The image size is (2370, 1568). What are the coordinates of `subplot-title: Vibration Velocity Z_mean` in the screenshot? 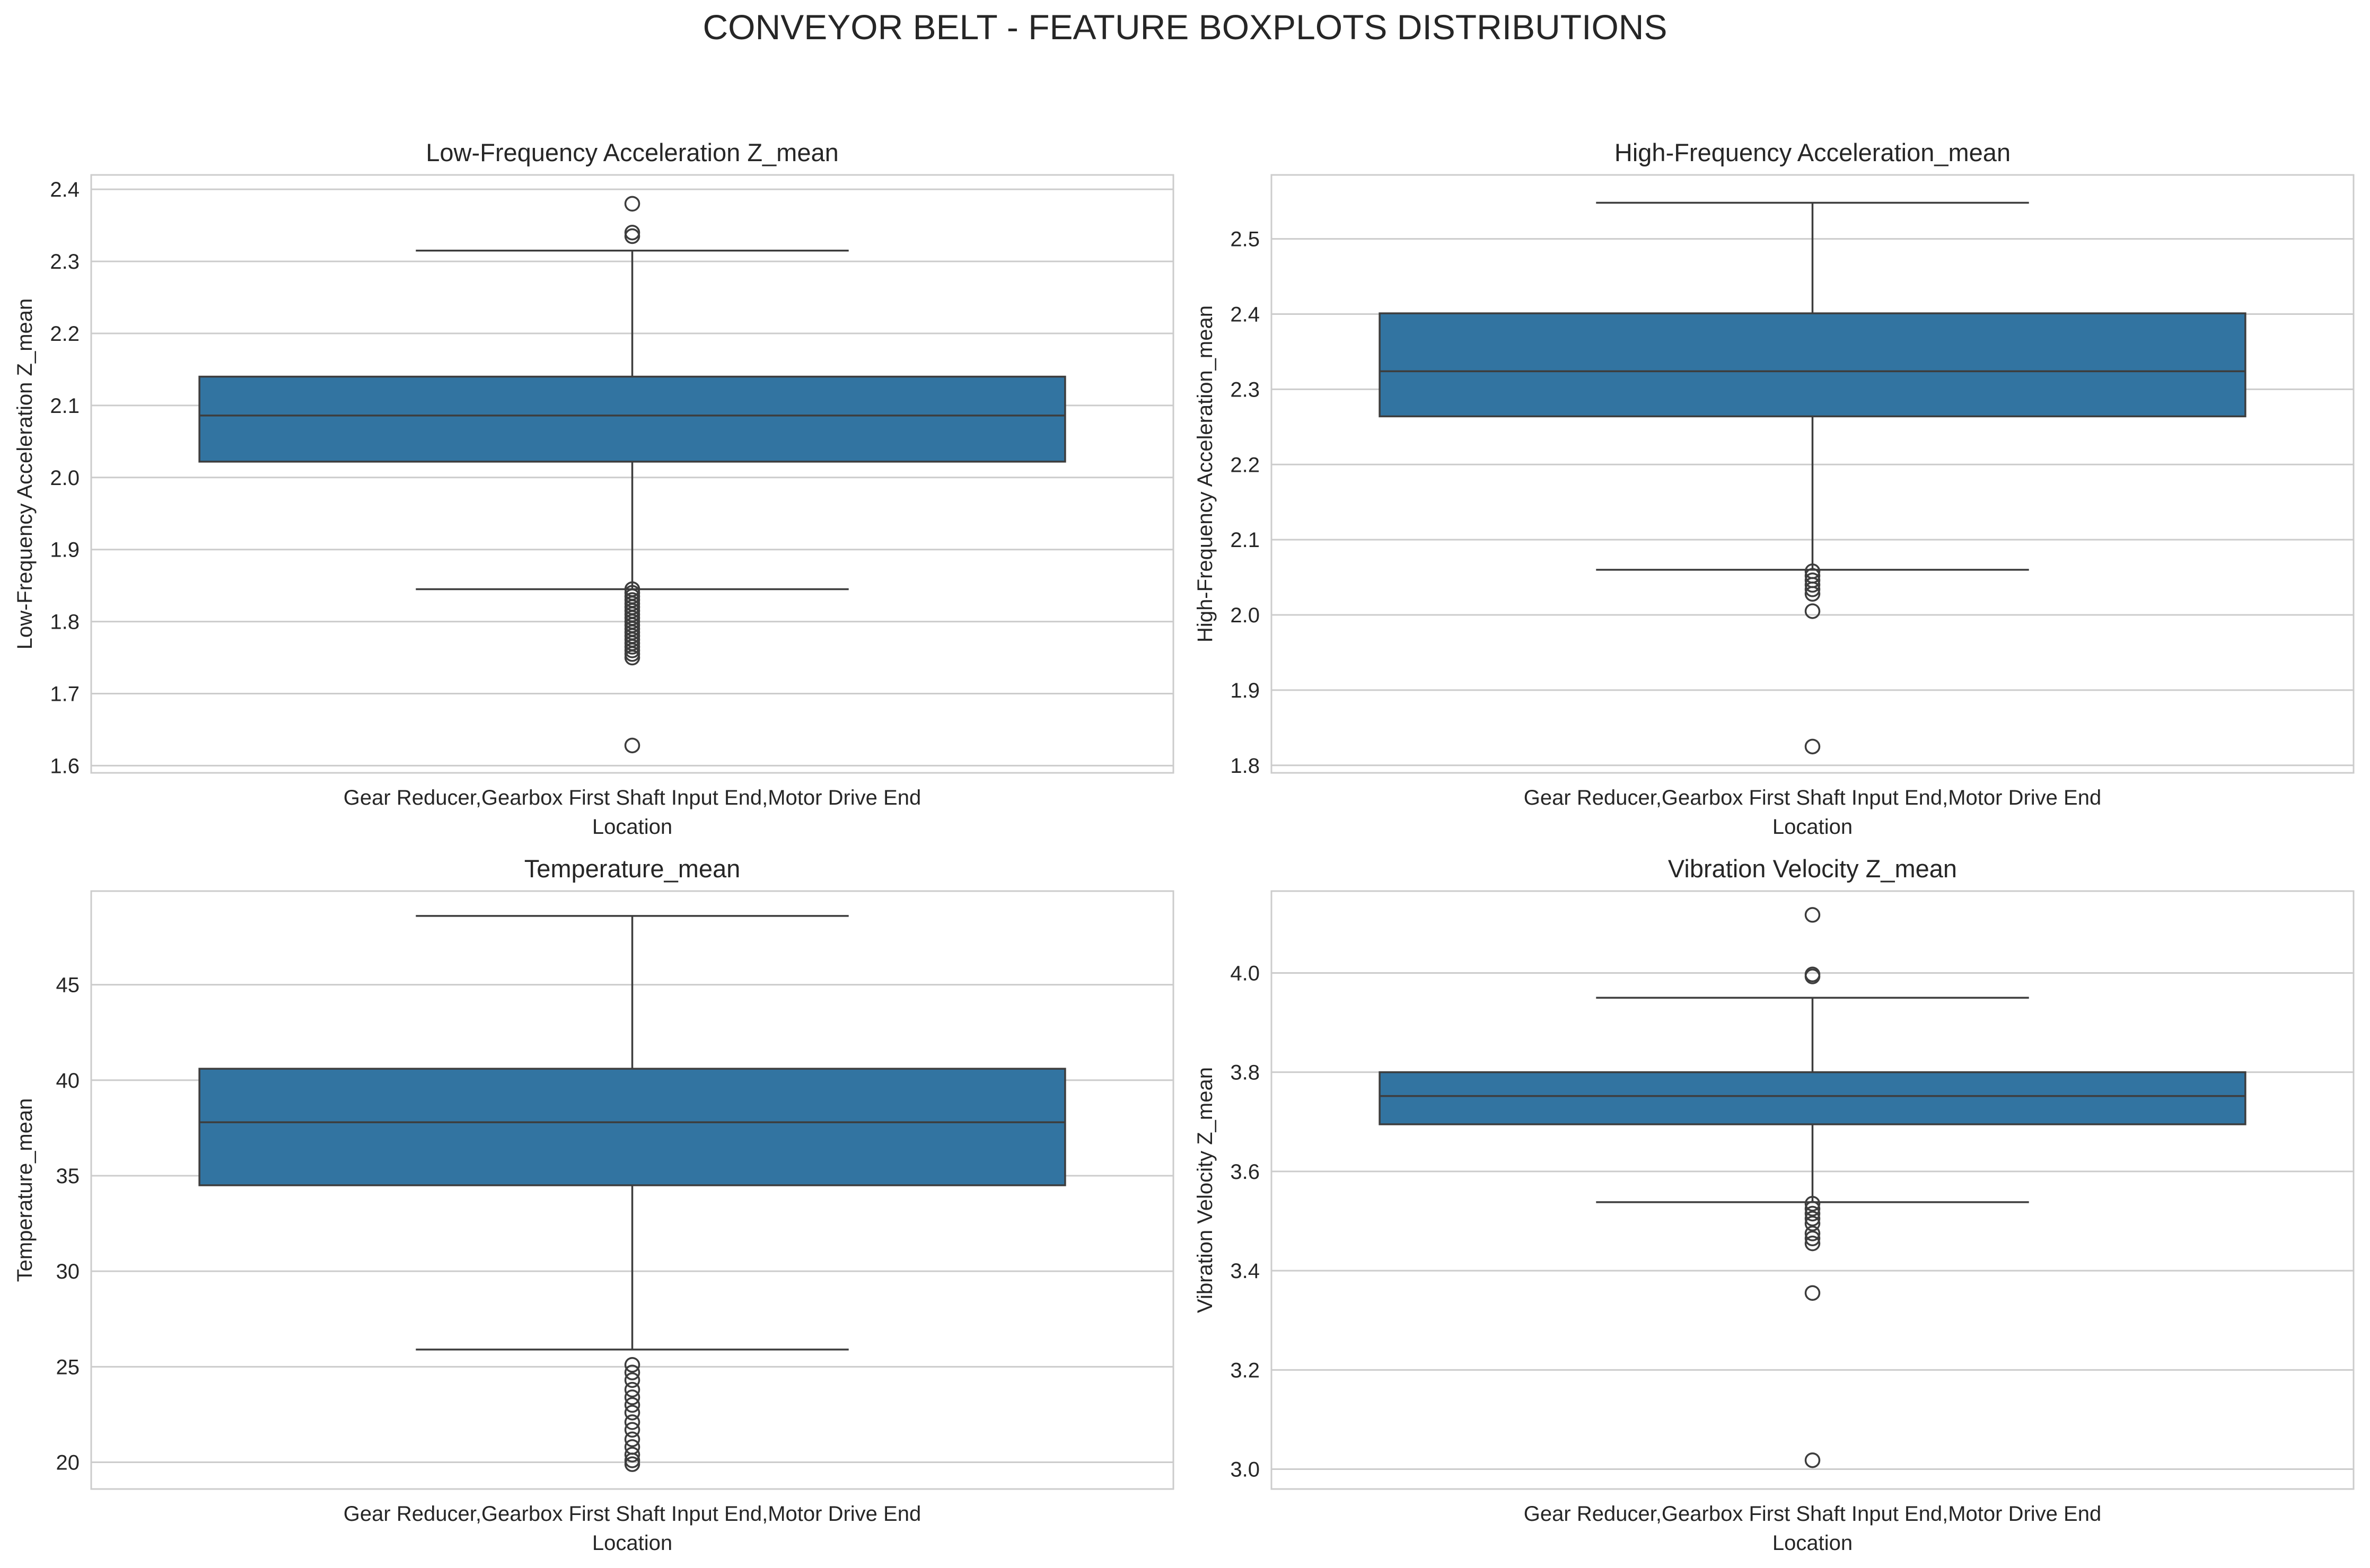 It's located at (1812, 869).